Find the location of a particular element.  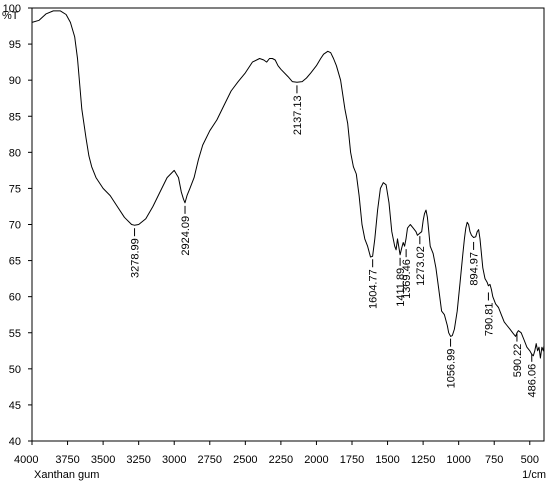

x-tick-label: 750 is located at coordinates (494, 460).